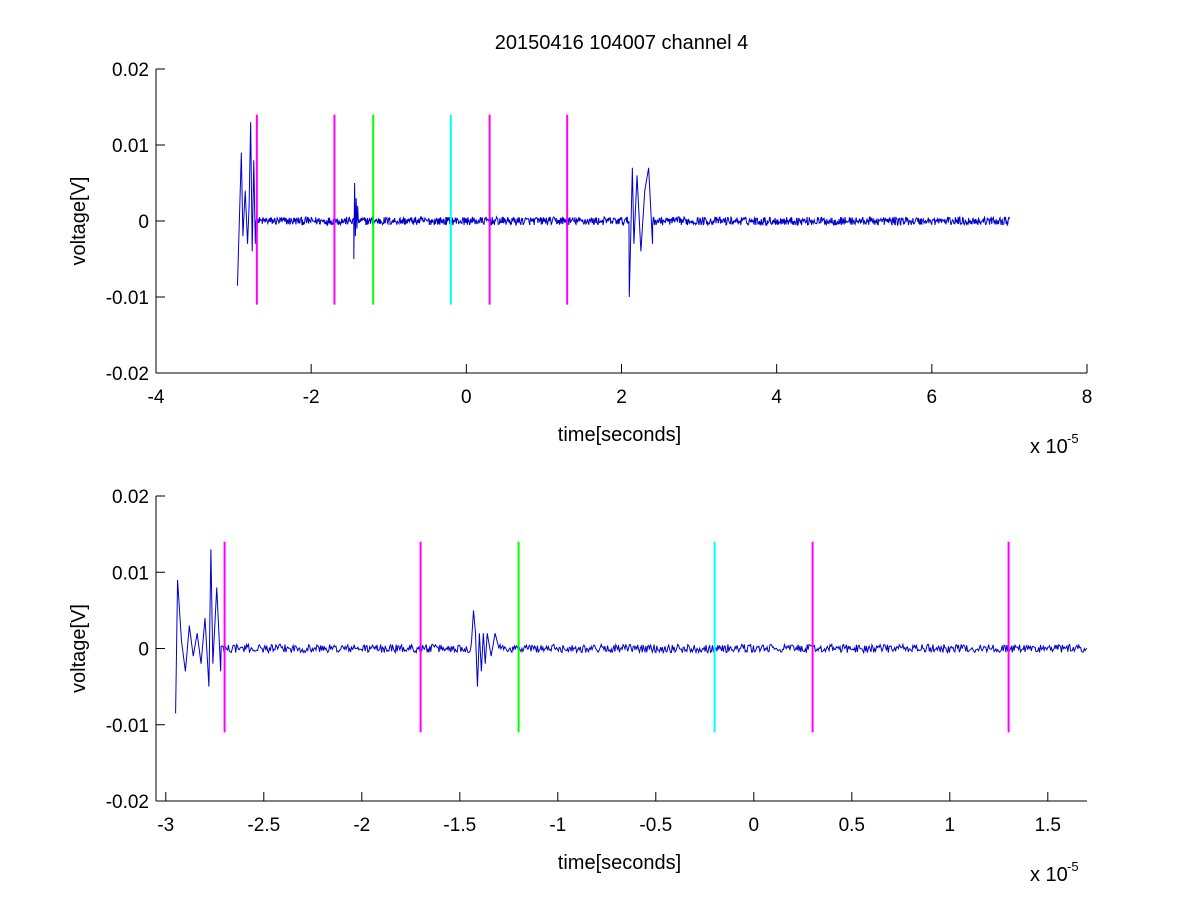  What do you see at coordinates (950, 825) in the screenshot?
I see `x-tick-label: 1` at bounding box center [950, 825].